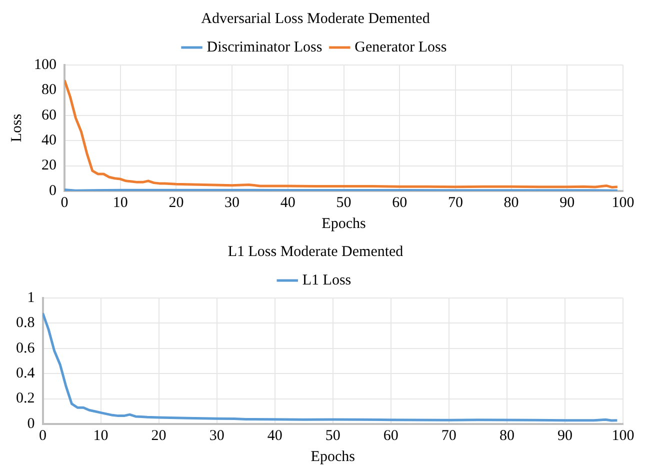 The height and width of the screenshot is (466, 651). I want to click on y-tick-label: 0.4, so click(26, 374).